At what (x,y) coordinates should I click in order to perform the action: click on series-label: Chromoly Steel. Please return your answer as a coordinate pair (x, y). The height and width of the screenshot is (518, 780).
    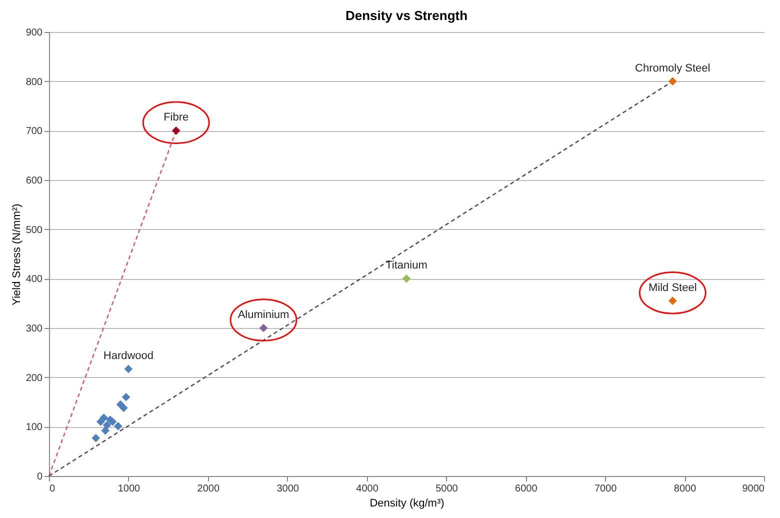
    Looking at the image, I should click on (672, 68).